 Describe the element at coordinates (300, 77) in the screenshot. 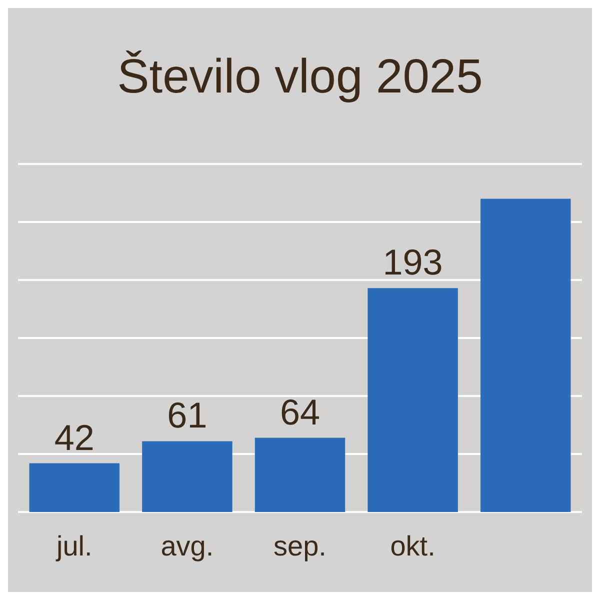

I see `chart-title: Število vlog 2025` at that location.